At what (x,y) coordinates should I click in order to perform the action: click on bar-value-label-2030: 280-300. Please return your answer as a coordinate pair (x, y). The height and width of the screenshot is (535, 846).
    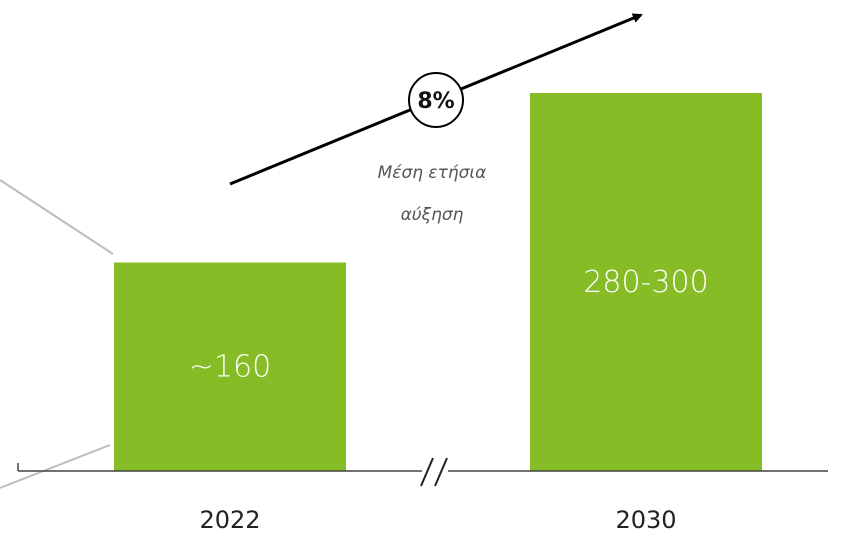
    Looking at the image, I should click on (645, 282).